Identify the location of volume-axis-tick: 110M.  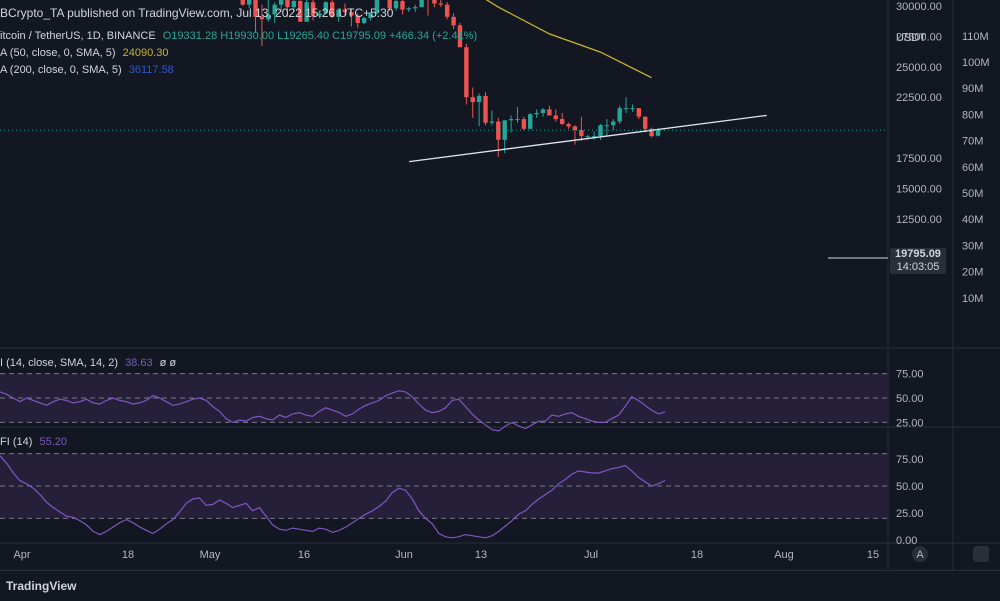
(975, 37).